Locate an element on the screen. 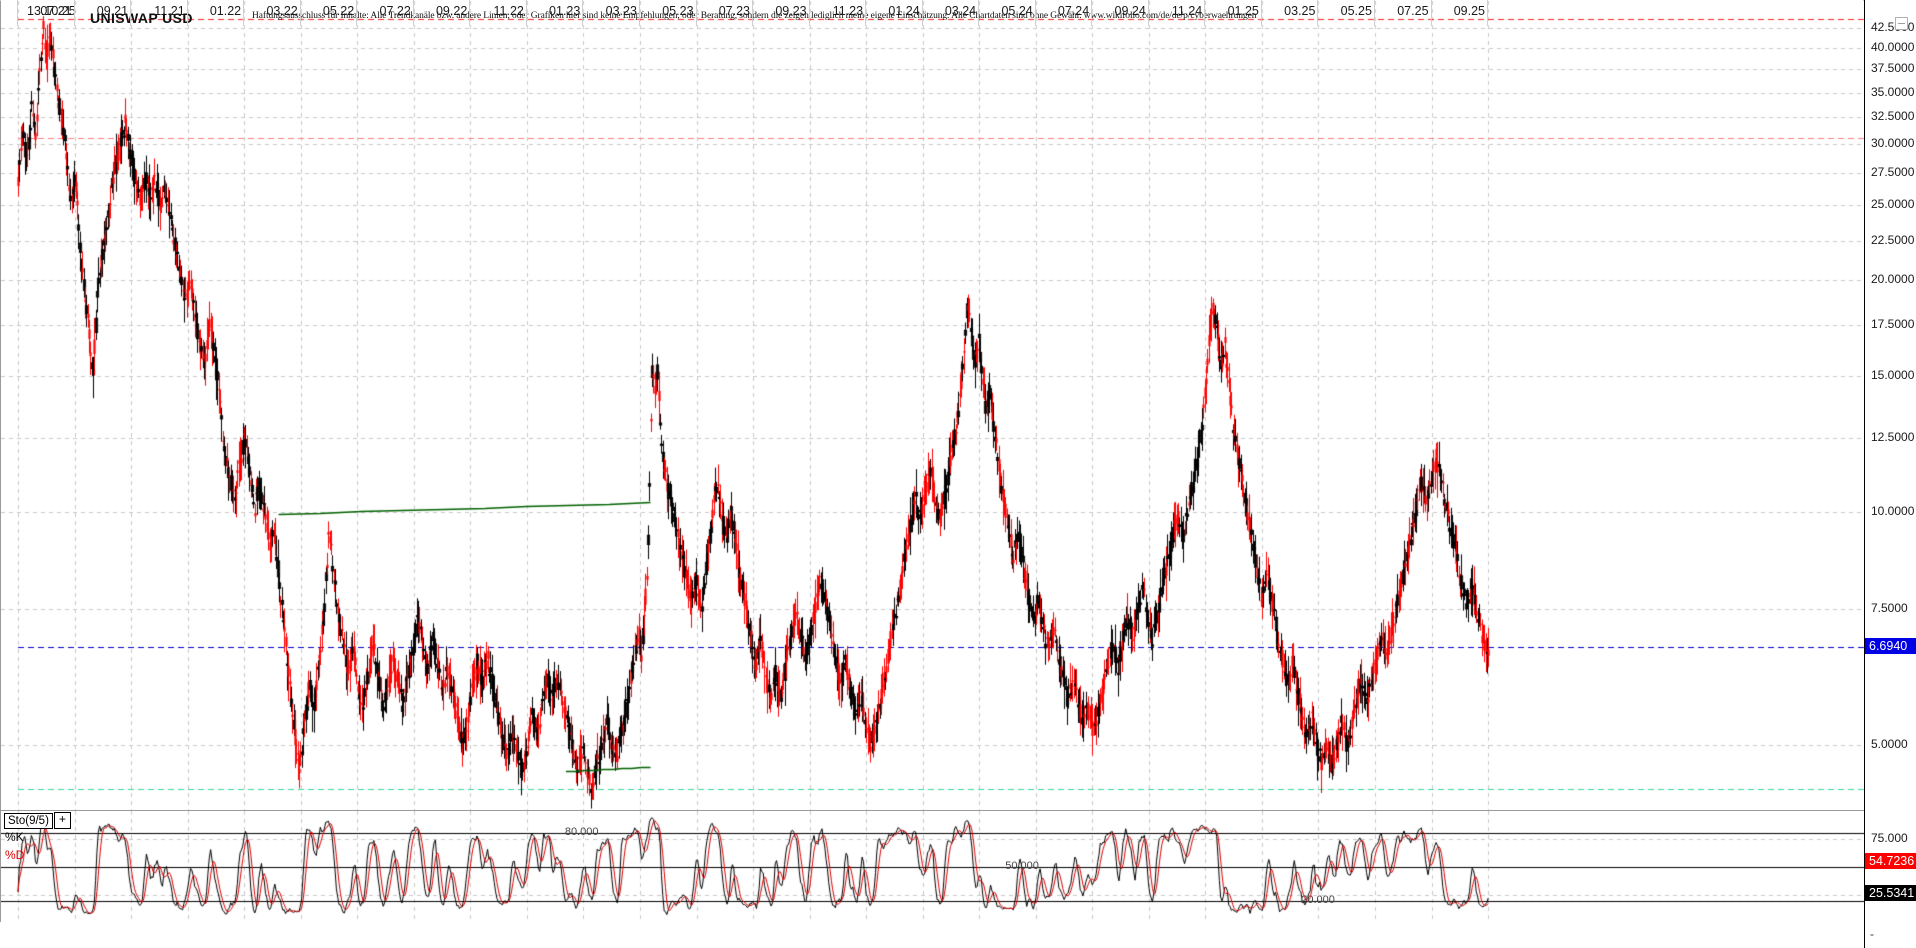 This screenshot has width=1916, height=948. price-tag: 6.6940 is located at coordinates (1890, 645).